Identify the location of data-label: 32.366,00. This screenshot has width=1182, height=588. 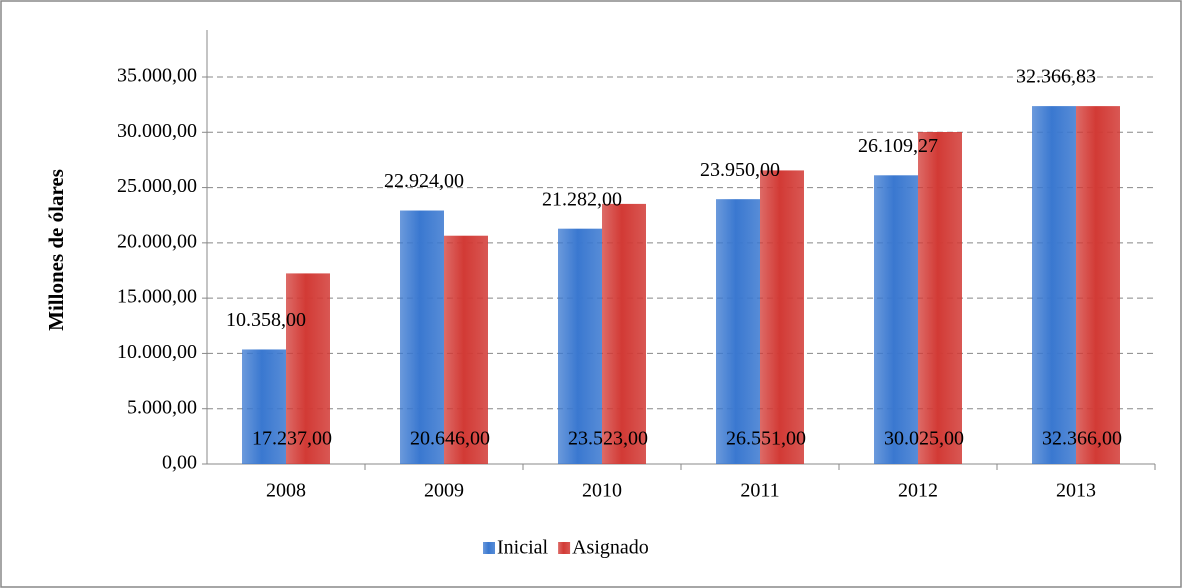
(1082, 439).